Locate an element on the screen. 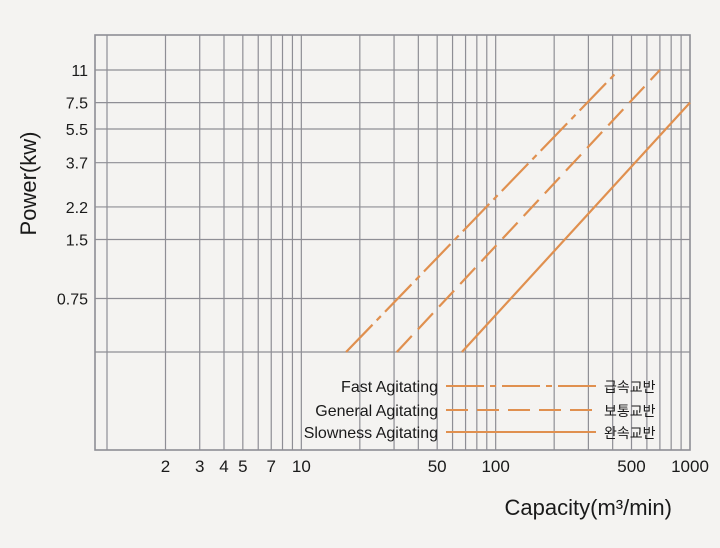 This screenshot has width=720, height=548. x-tick-label: 7 is located at coordinates (270, 466).